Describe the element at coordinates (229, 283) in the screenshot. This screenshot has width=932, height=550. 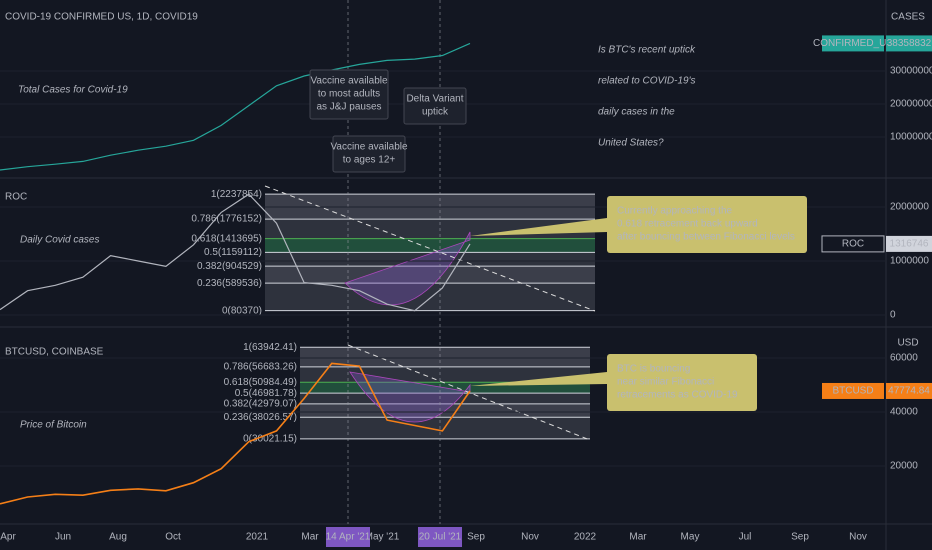
I see `fib-label: 0.236(589536)` at that location.